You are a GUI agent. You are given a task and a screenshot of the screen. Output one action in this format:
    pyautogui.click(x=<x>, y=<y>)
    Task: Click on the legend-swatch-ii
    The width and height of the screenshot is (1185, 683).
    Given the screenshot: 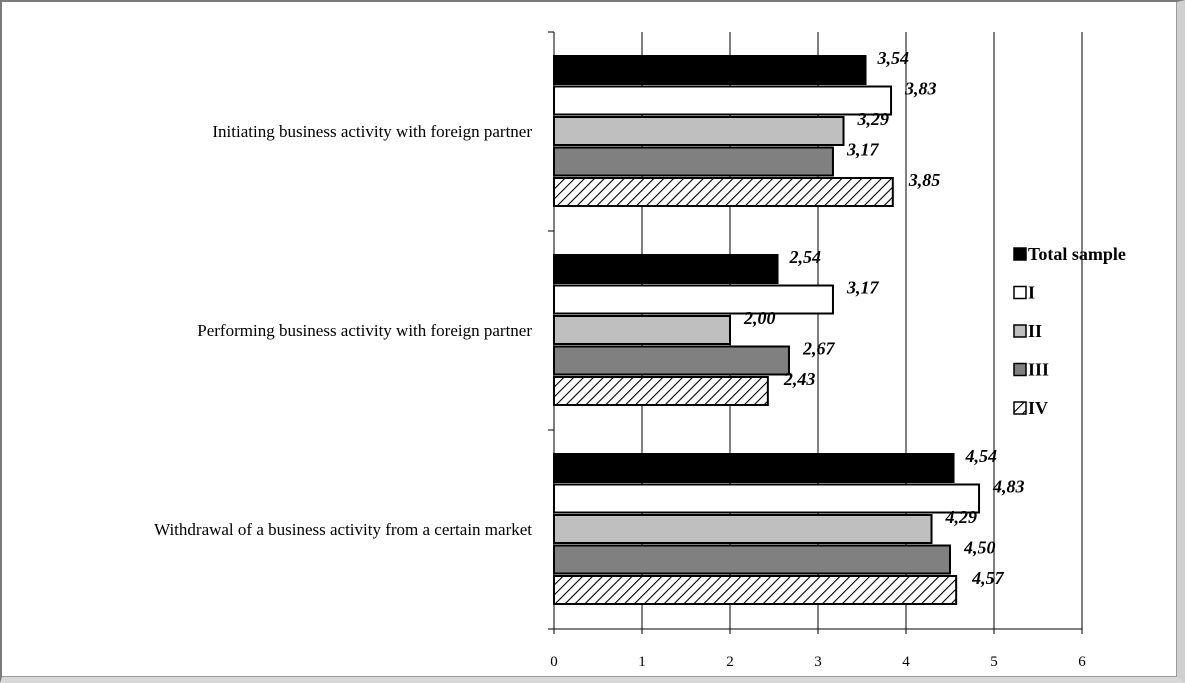 What is the action you would take?
    pyautogui.click(x=1020, y=331)
    